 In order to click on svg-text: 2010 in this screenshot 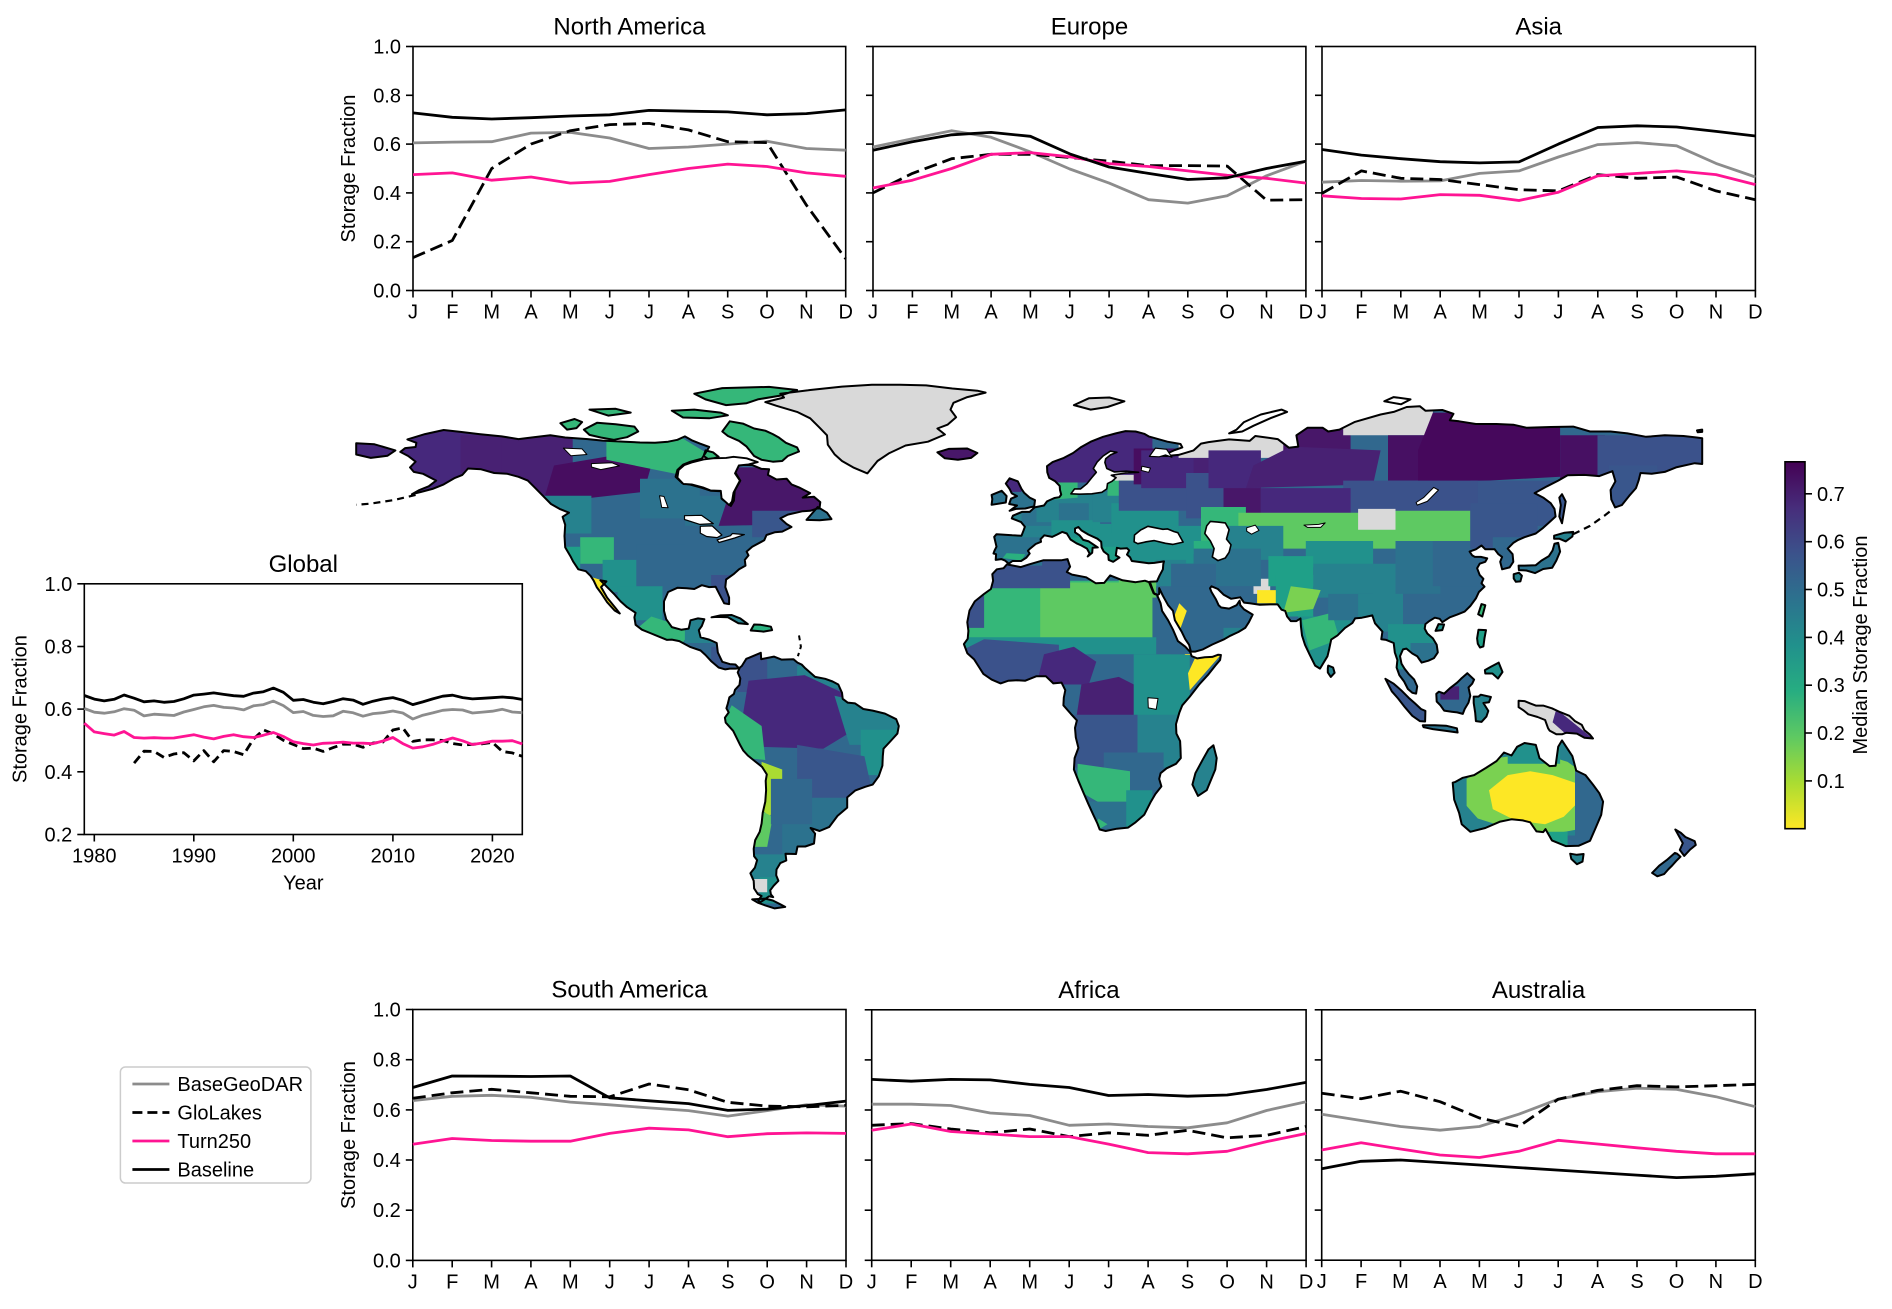, I will do `click(393, 857)`.